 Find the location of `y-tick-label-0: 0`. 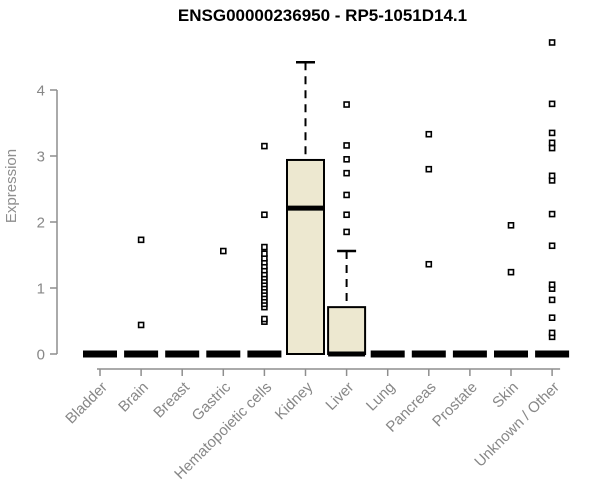

y-tick-label-0: 0 is located at coordinates (41, 355).